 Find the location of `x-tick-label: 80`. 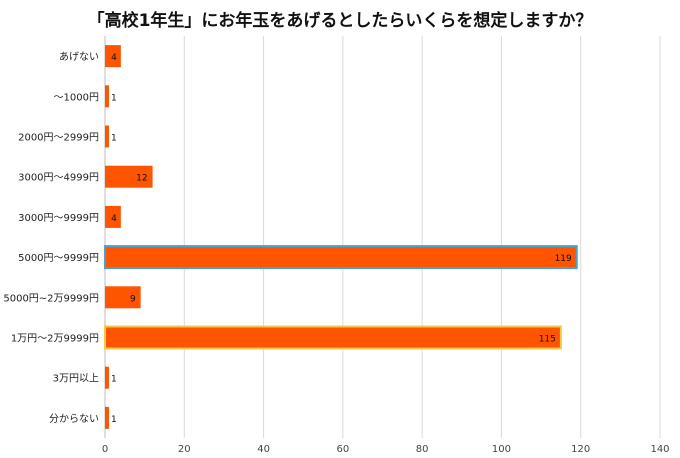

x-tick-label: 80 is located at coordinates (422, 449).